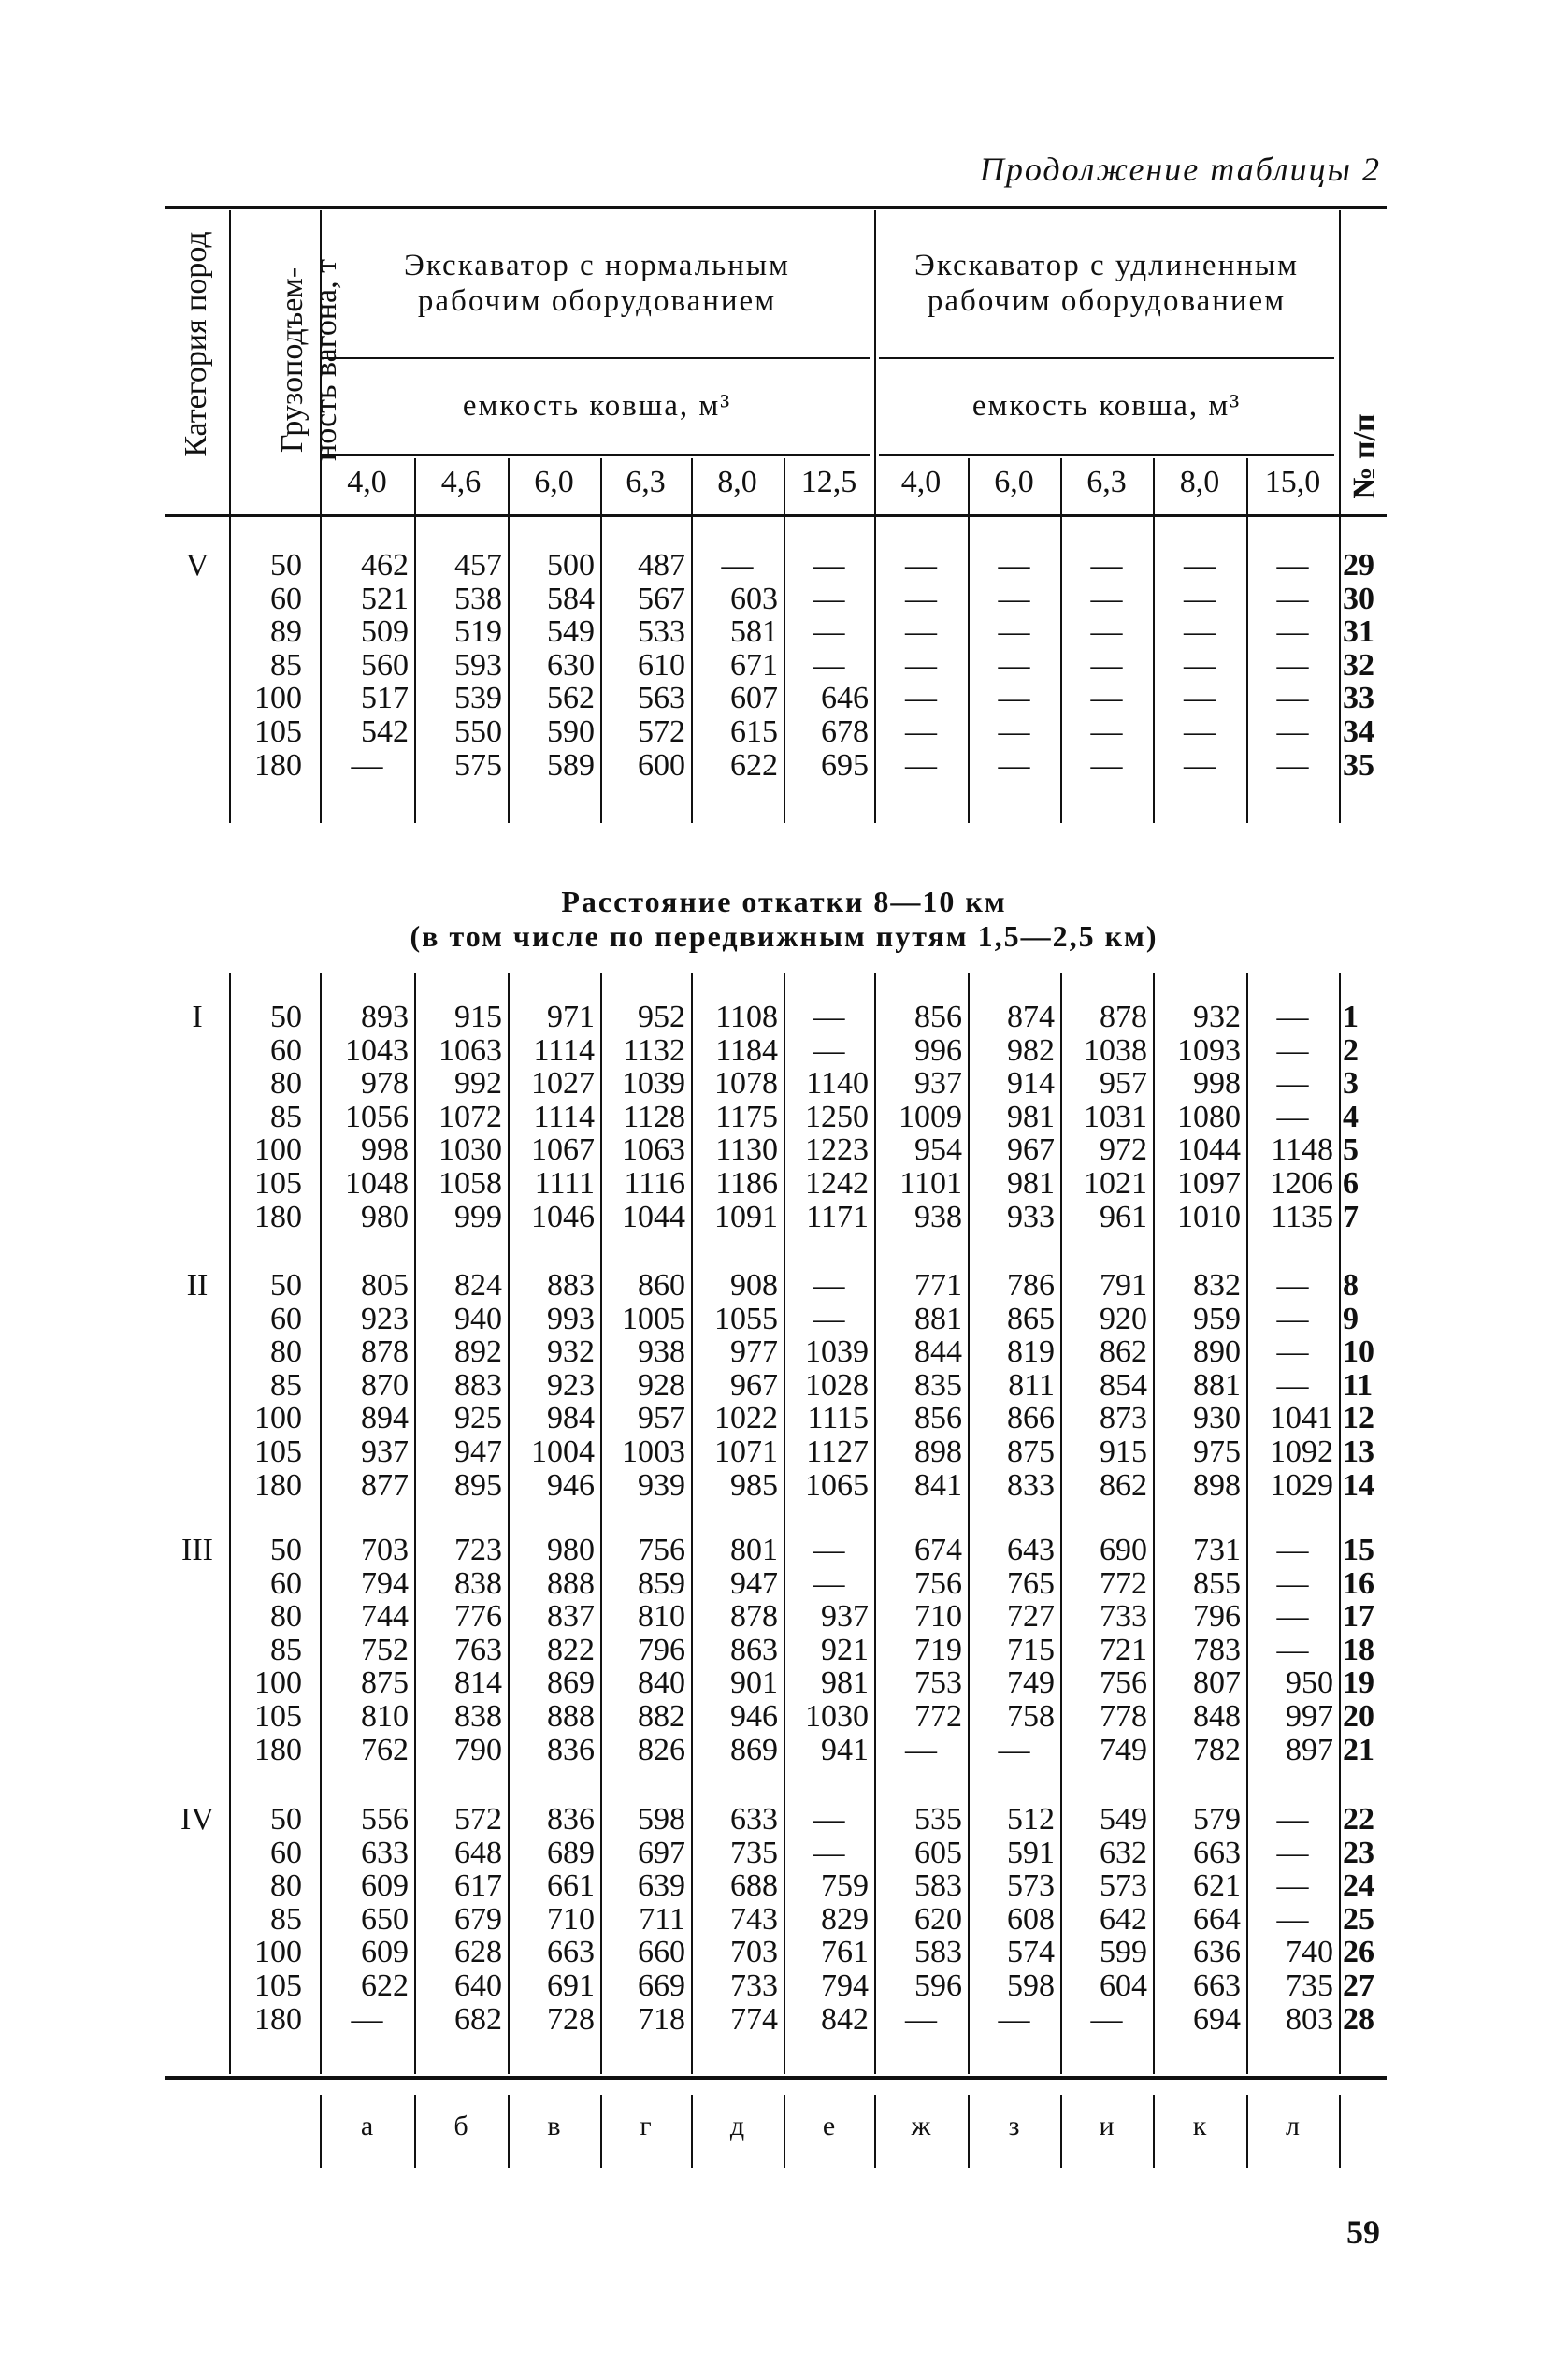  Describe the element at coordinates (661, 1550) in the screenshot. I see `table-cell: 756` at that location.